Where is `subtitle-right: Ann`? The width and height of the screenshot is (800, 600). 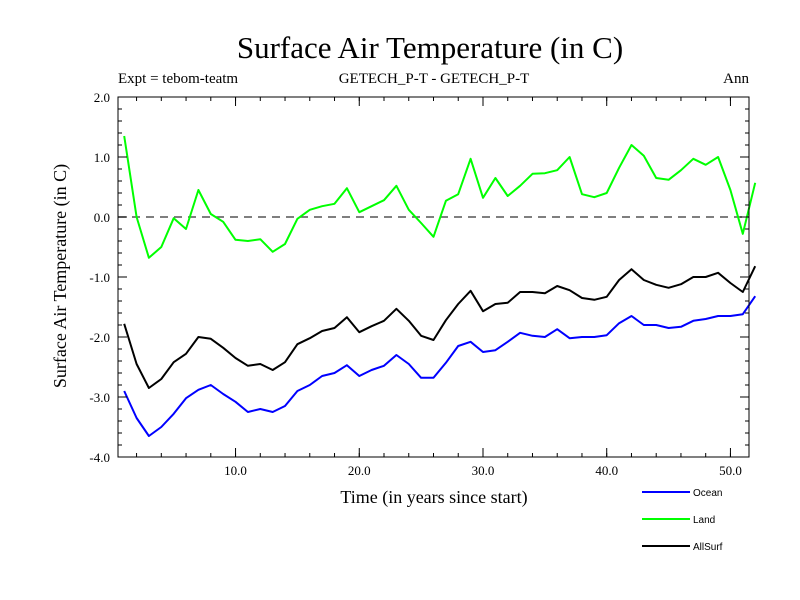
subtitle-right: Ann is located at coordinates (736, 79).